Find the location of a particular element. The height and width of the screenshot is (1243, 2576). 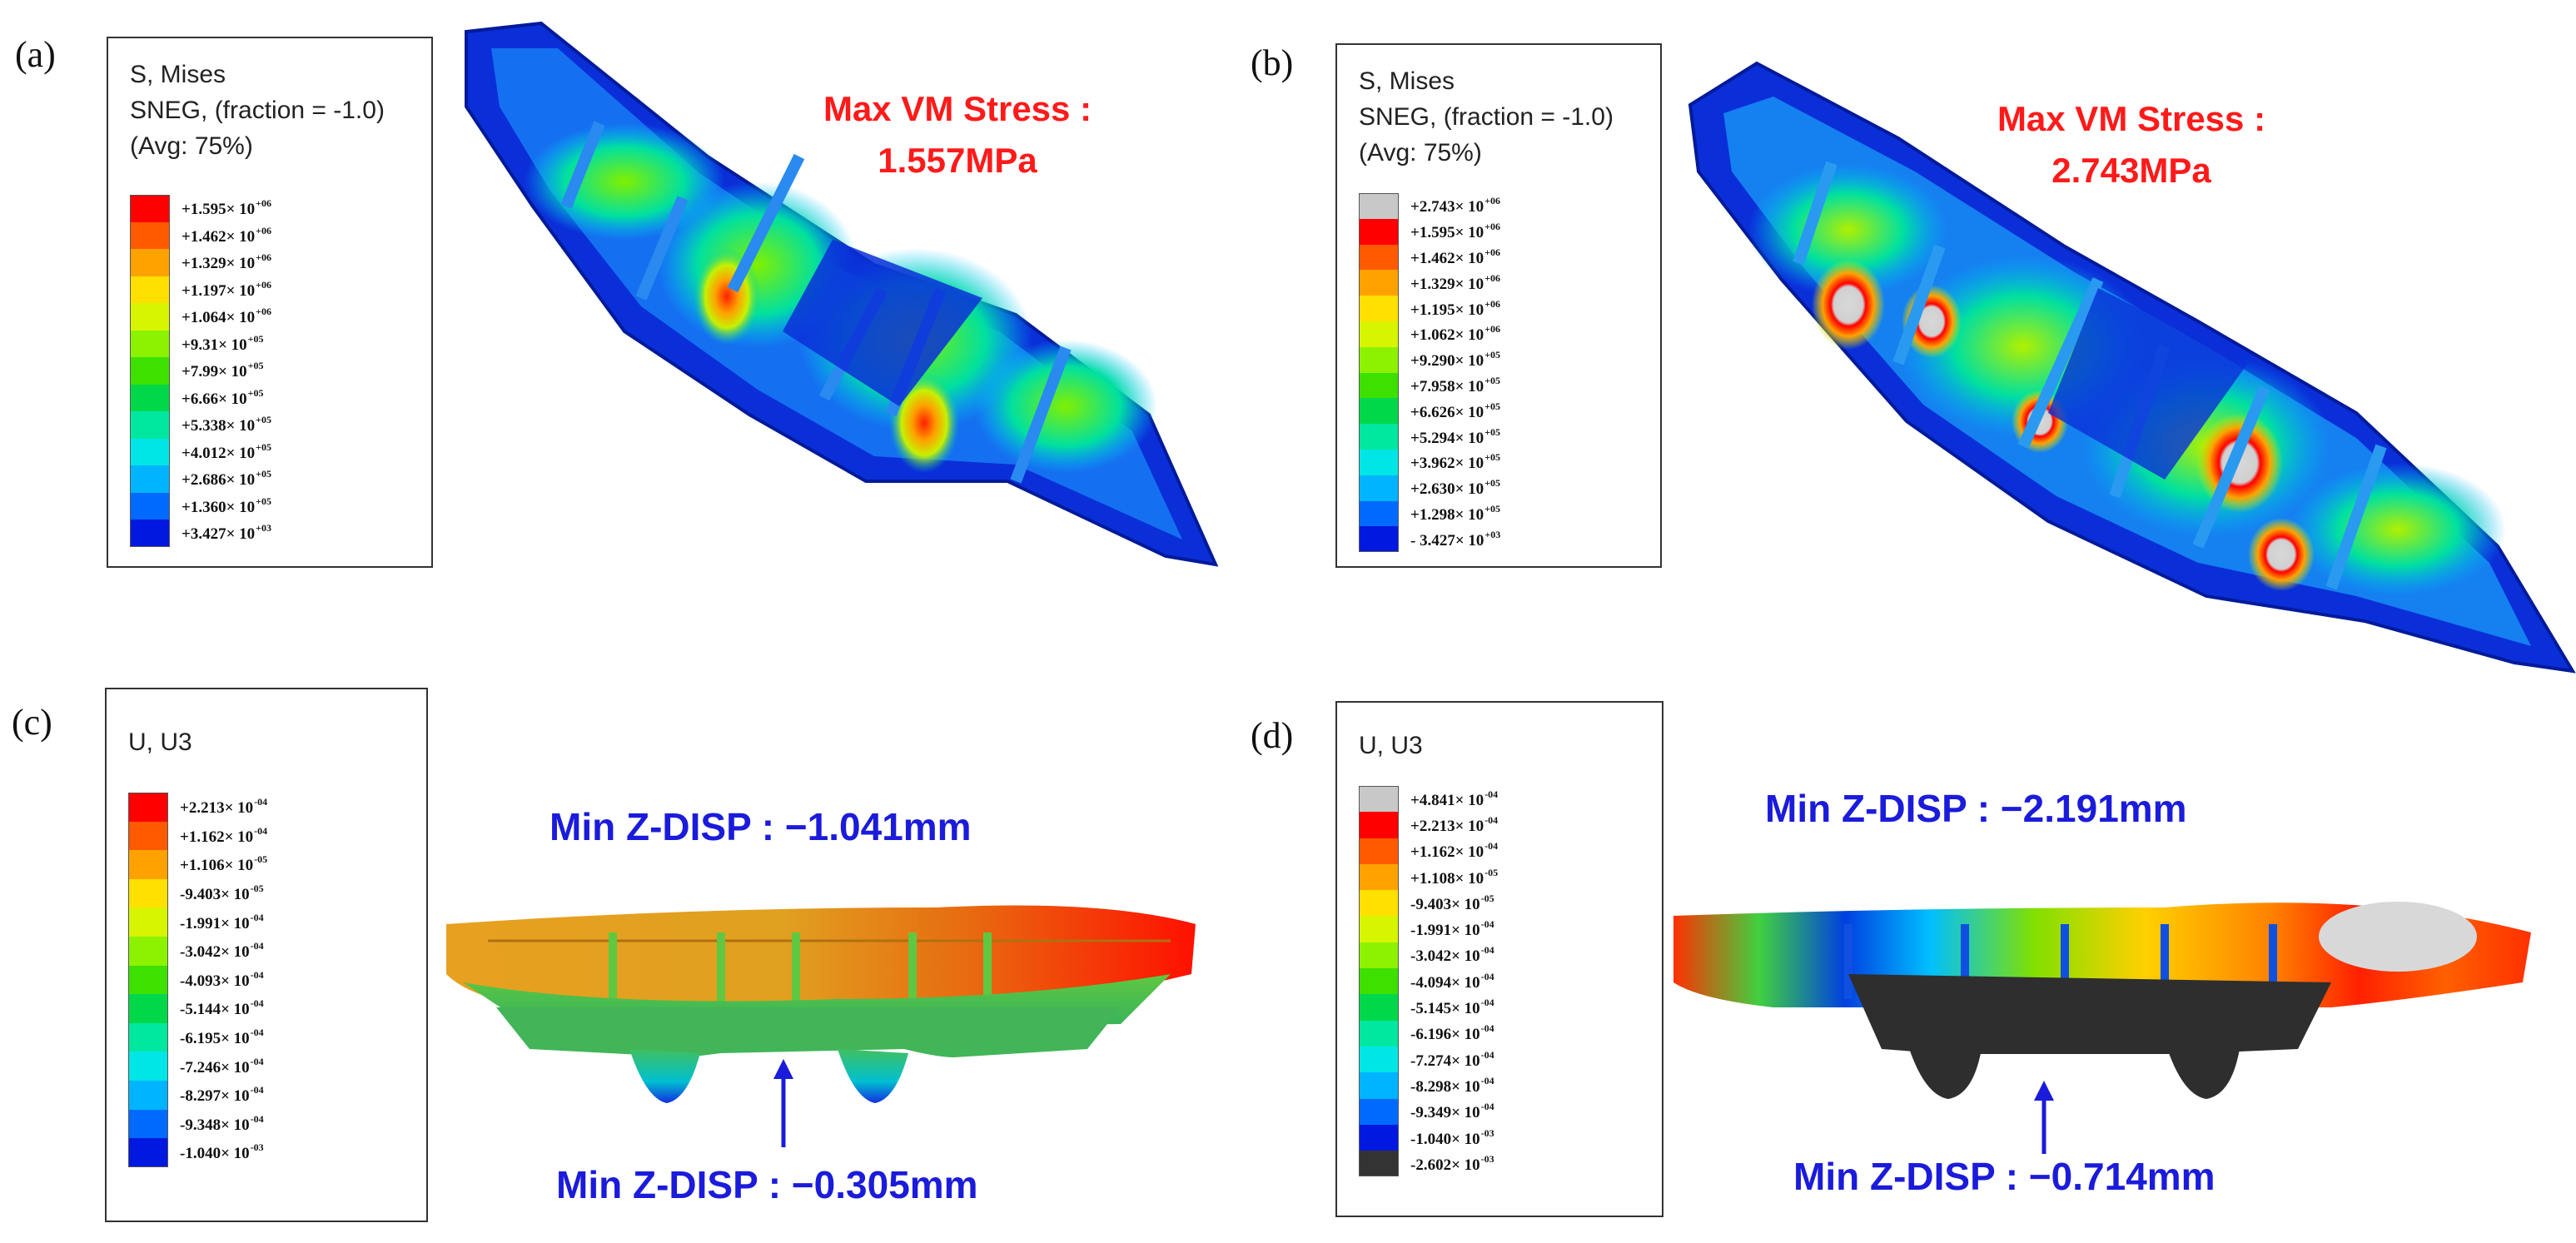

legend-scale-row: -4.094× 10-04 is located at coordinates (1428, 982).